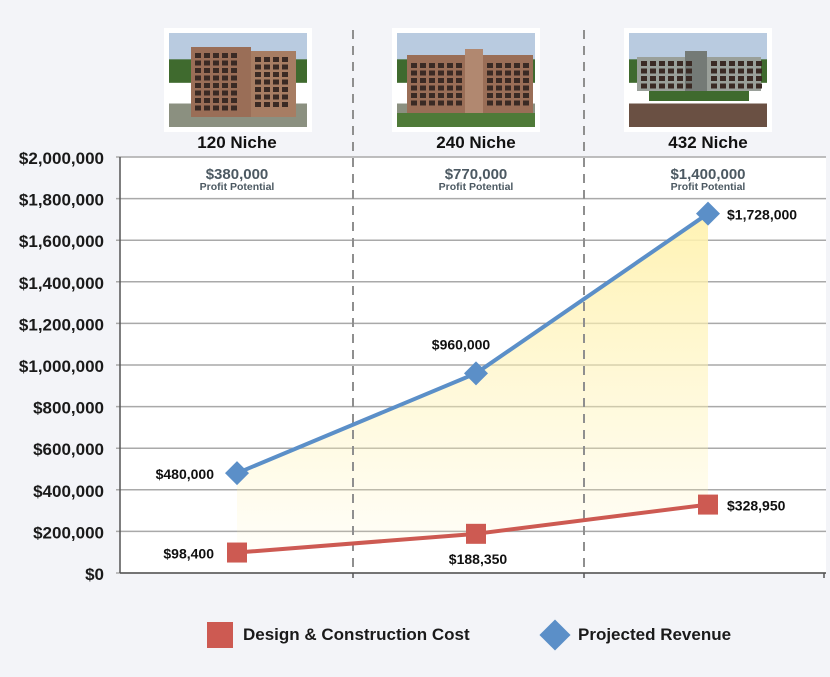 The image size is (830, 677). Describe the element at coordinates (475, 142) in the screenshot. I see `category-label: 240 Niche` at that location.